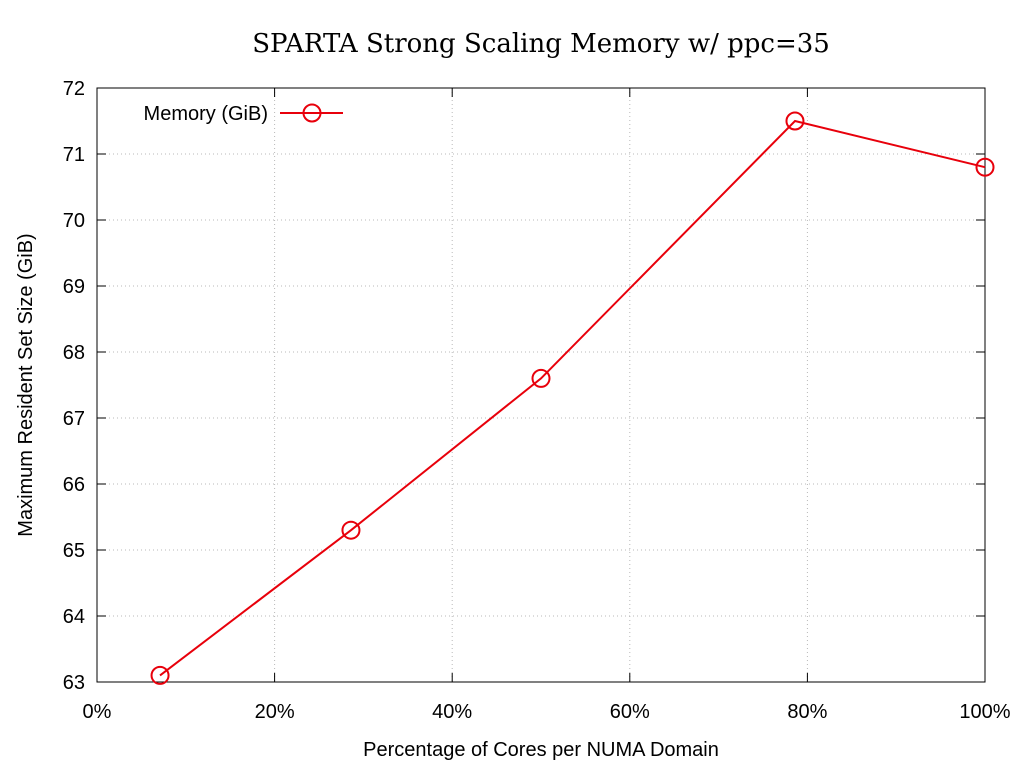 Image resolution: width=1024 pixels, height=768 pixels. I want to click on y-tick-label: 72, so click(74, 89).